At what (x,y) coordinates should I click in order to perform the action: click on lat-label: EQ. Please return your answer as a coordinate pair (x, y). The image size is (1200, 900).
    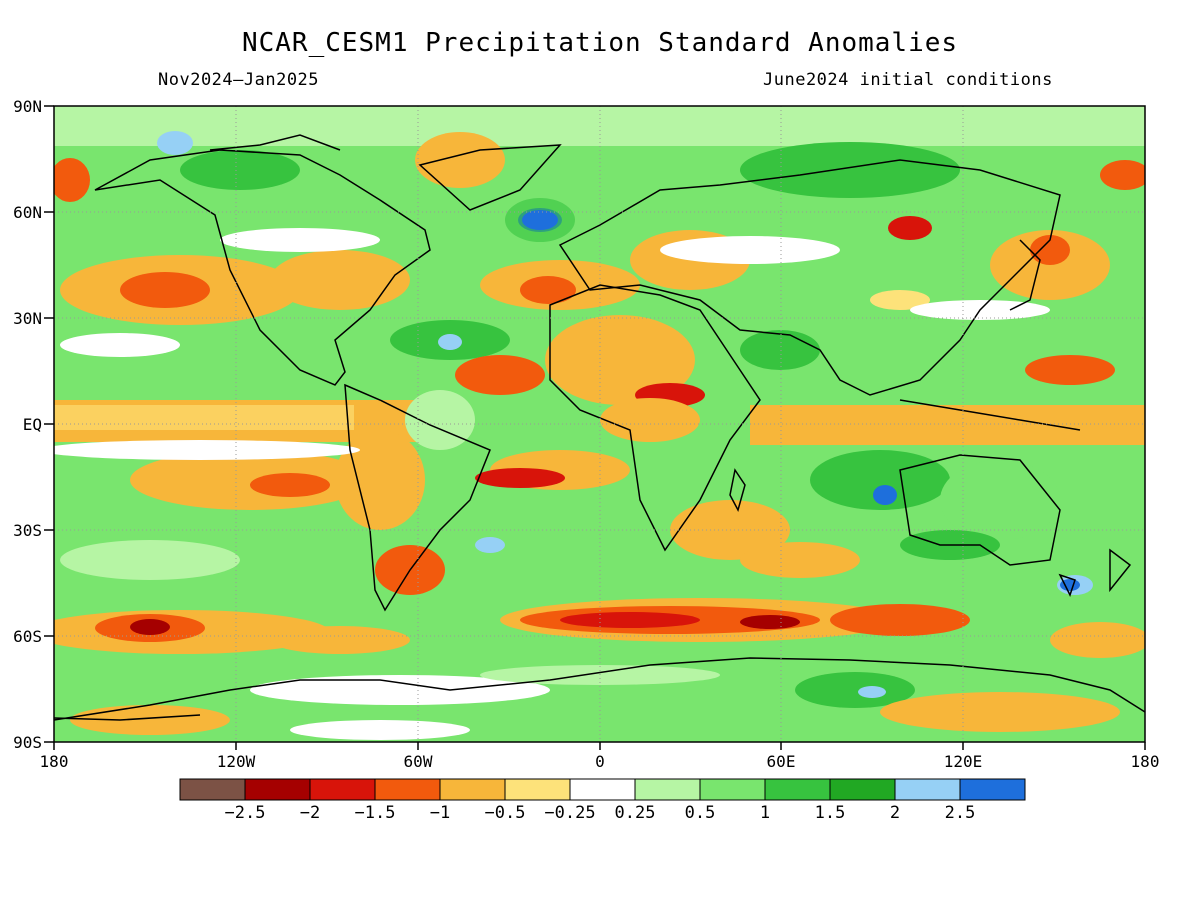
    Looking at the image, I should click on (32, 424).